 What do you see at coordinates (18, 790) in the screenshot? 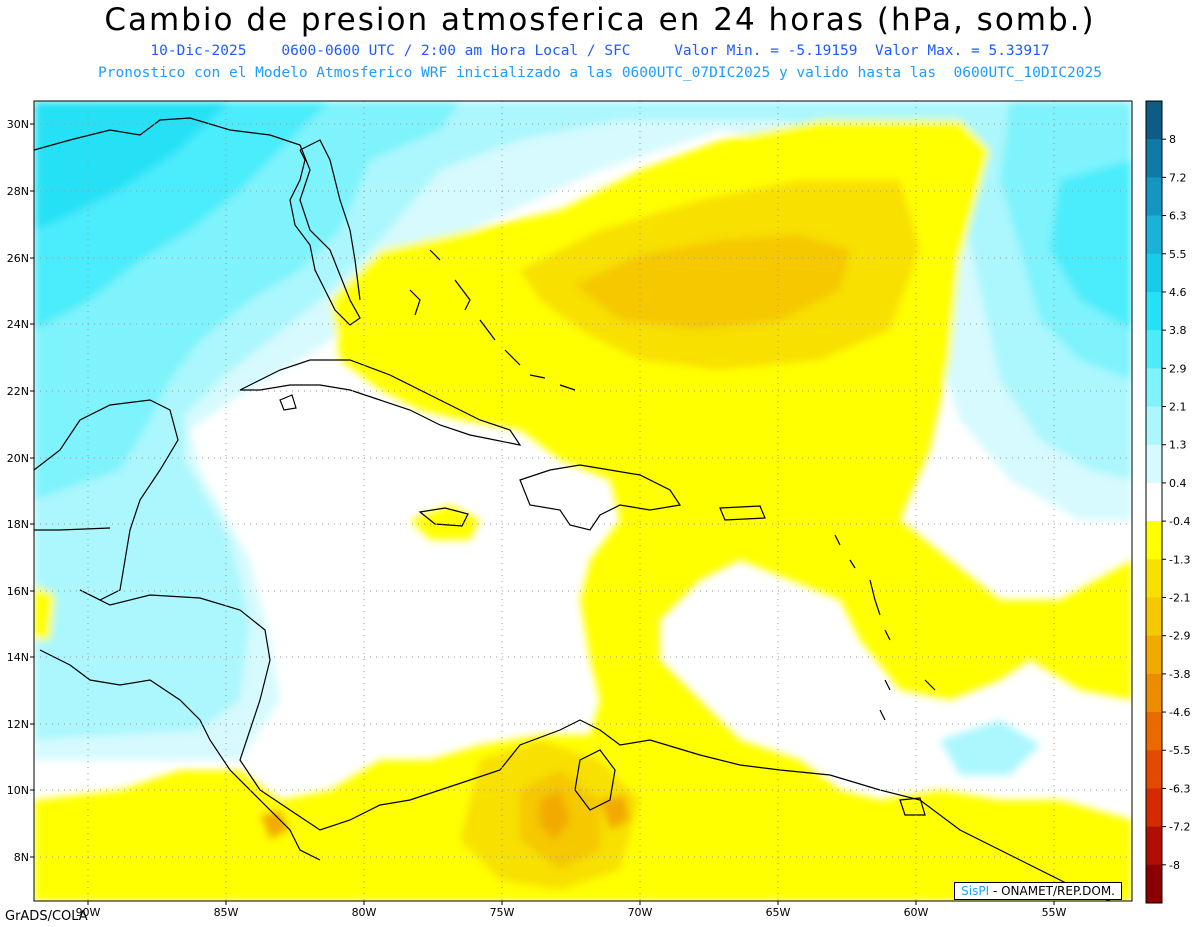
I see `lat-label: 10N` at bounding box center [18, 790].